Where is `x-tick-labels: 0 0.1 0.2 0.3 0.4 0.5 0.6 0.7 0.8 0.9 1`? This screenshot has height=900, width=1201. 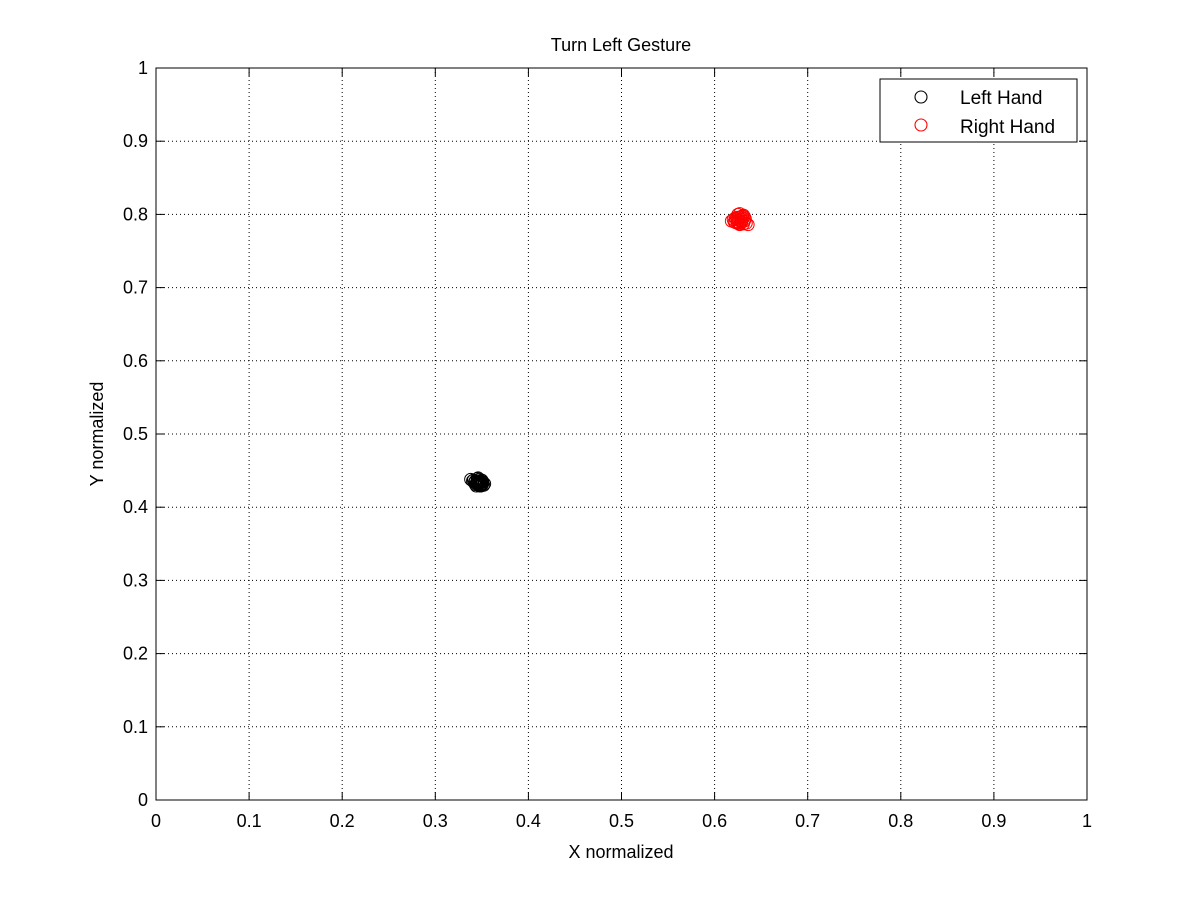 x-tick-labels: 0 0.1 0.2 0.3 0.4 0.5 0.6 0.7 0.8 0.9 1 is located at coordinates (621, 821).